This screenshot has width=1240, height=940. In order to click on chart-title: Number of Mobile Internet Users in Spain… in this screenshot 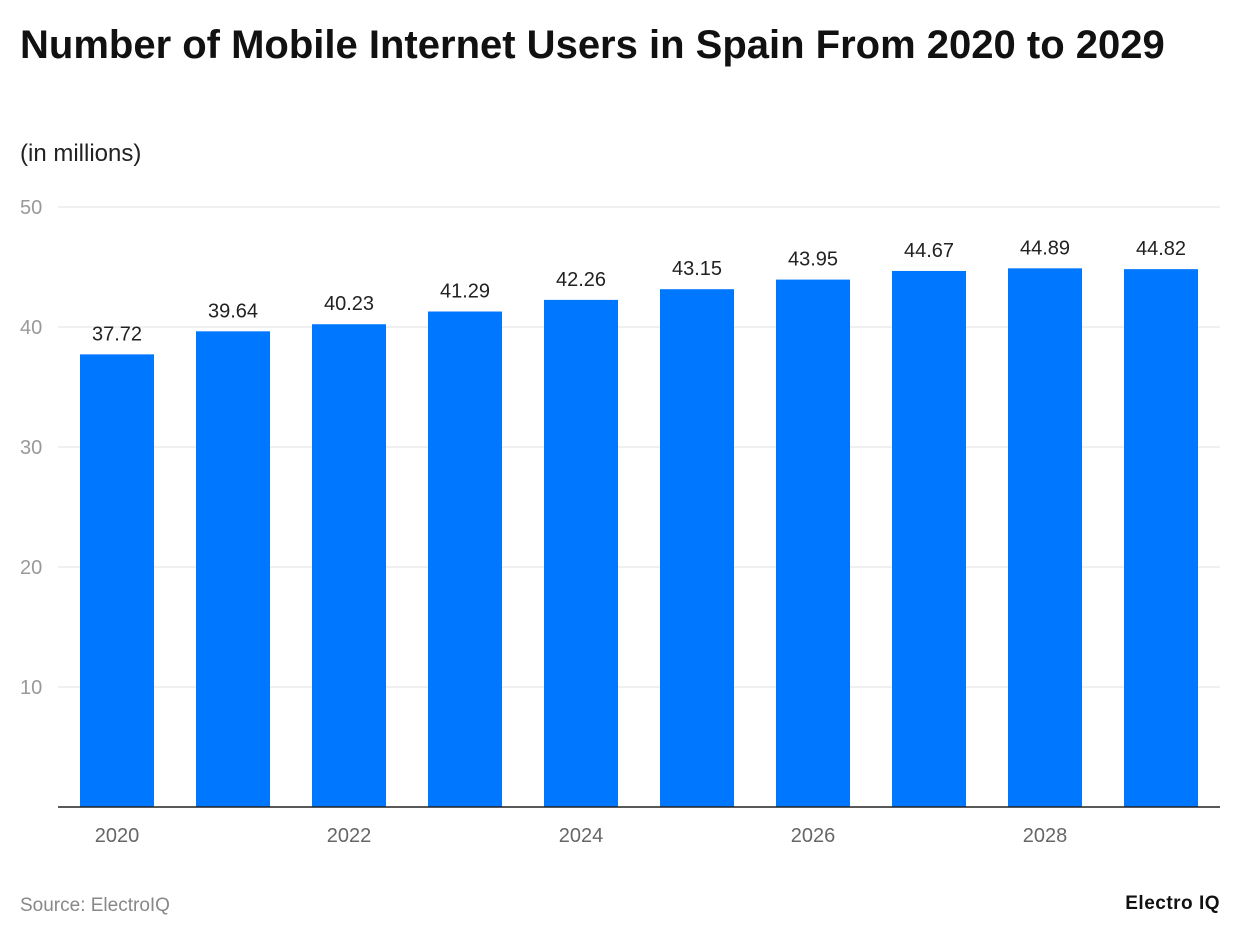, I will do `click(592, 45)`.